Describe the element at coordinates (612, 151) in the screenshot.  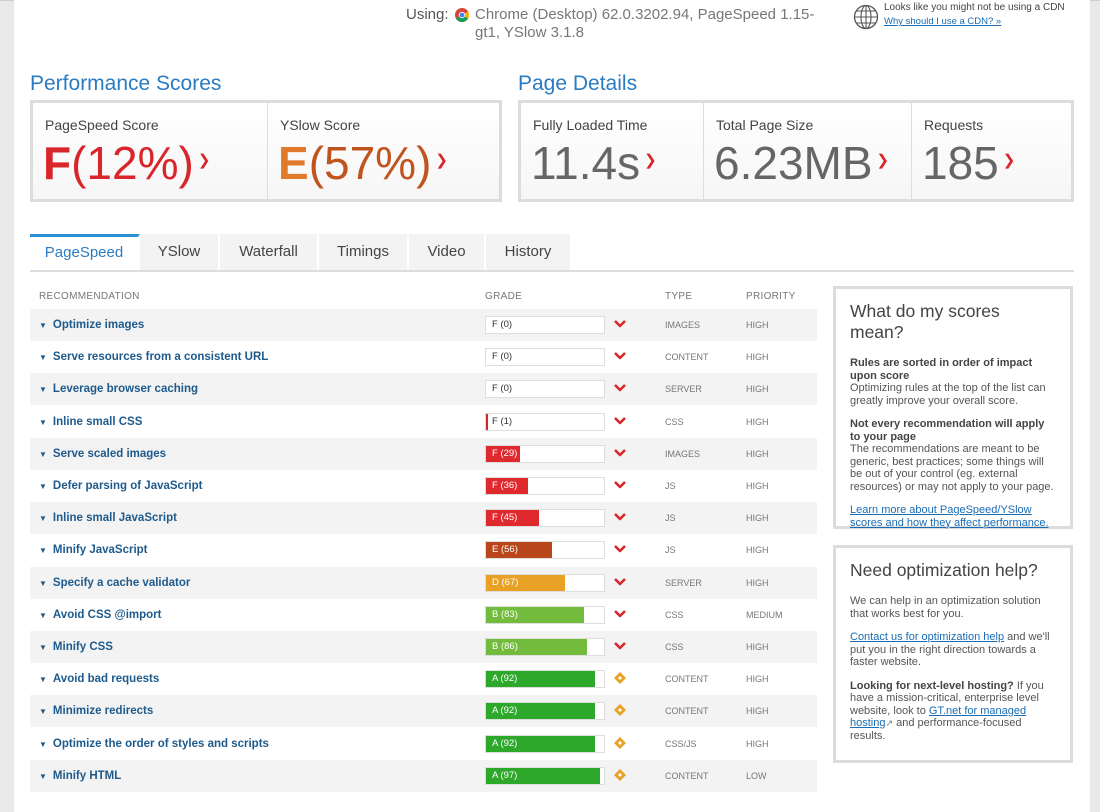
I see `fully-loaded-time: Fully Loaded Time 11.4s ❯` at that location.